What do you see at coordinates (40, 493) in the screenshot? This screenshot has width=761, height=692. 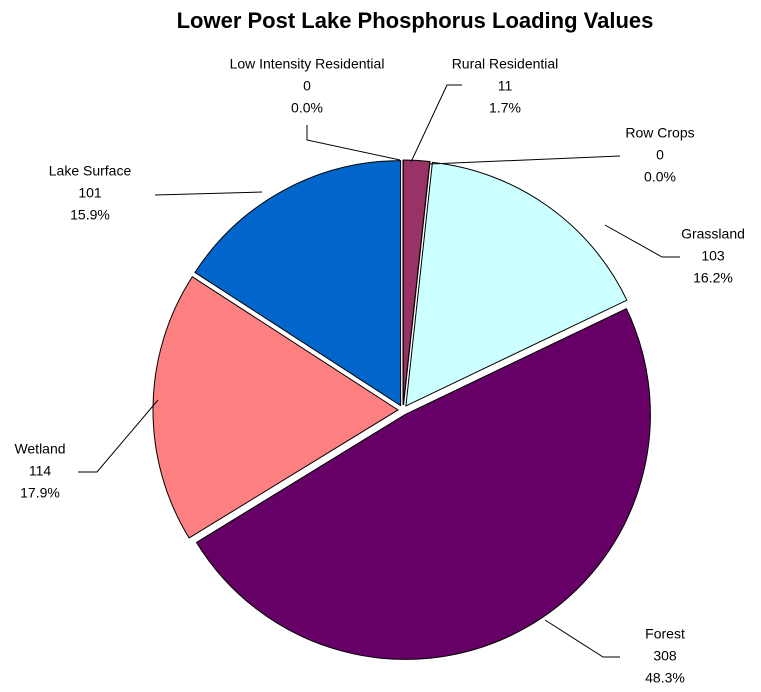 I see `slice-label-percent: 17.9%` at bounding box center [40, 493].